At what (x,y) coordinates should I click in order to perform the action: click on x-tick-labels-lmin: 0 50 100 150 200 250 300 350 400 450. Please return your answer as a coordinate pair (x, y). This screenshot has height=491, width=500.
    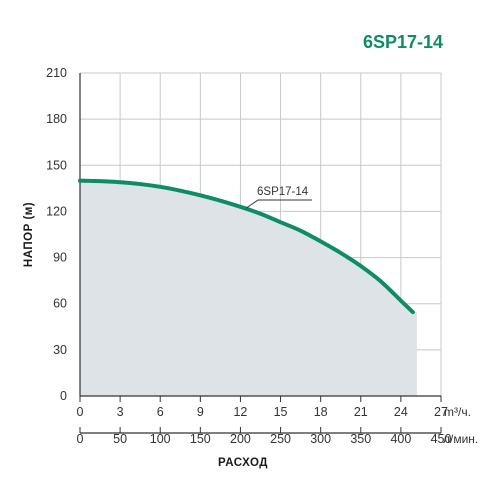
    Looking at the image, I should click on (264, 439).